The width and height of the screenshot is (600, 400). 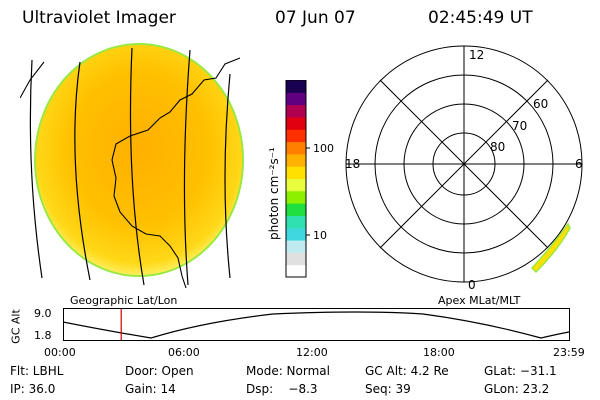 What do you see at coordinates (150, 389) in the screenshot?
I see `gain-value: Gain: 14` at bounding box center [150, 389].